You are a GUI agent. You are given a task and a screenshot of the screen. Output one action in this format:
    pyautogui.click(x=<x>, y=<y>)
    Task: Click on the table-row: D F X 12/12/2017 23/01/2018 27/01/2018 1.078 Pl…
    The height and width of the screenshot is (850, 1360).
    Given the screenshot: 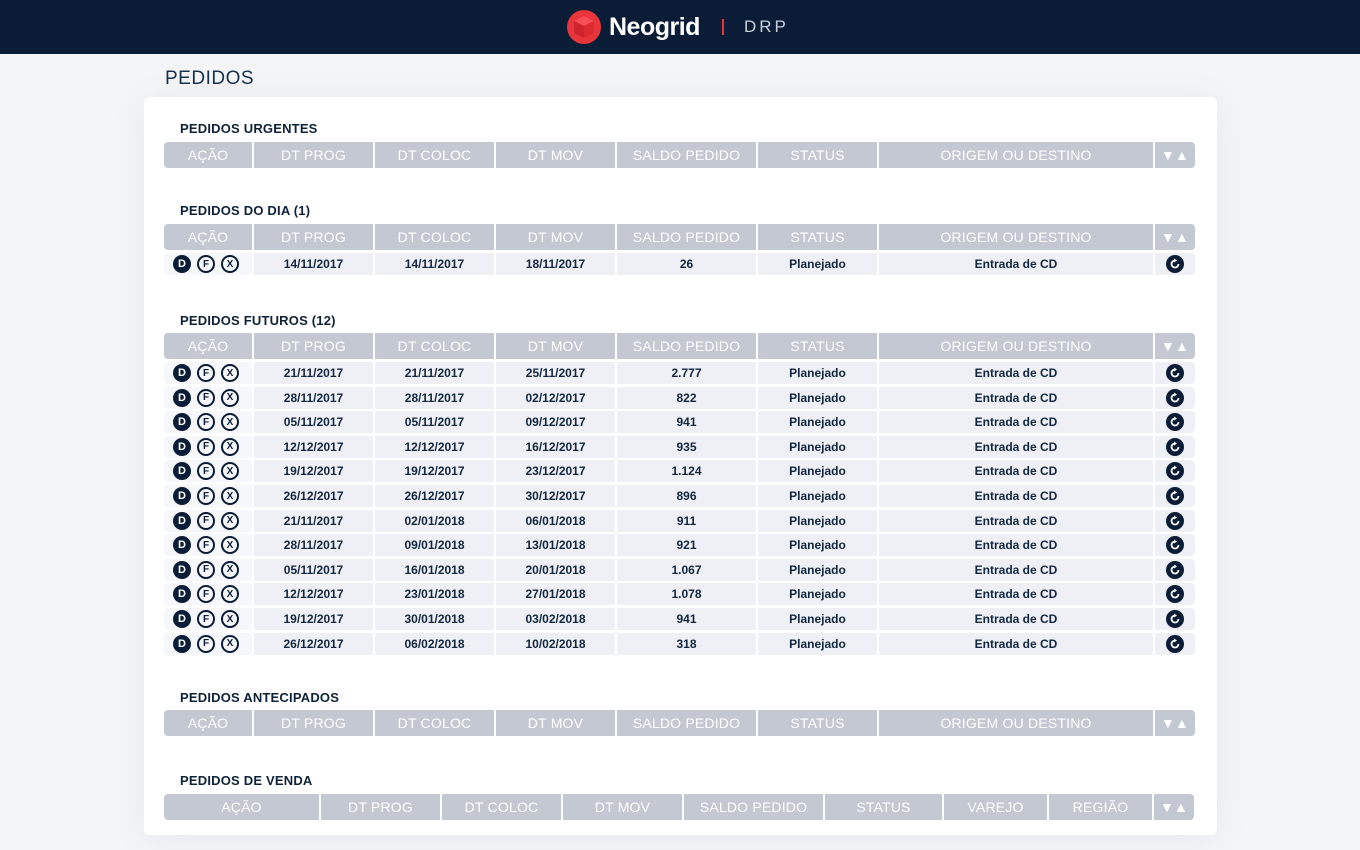 What is the action you would take?
    pyautogui.click(x=680, y=594)
    